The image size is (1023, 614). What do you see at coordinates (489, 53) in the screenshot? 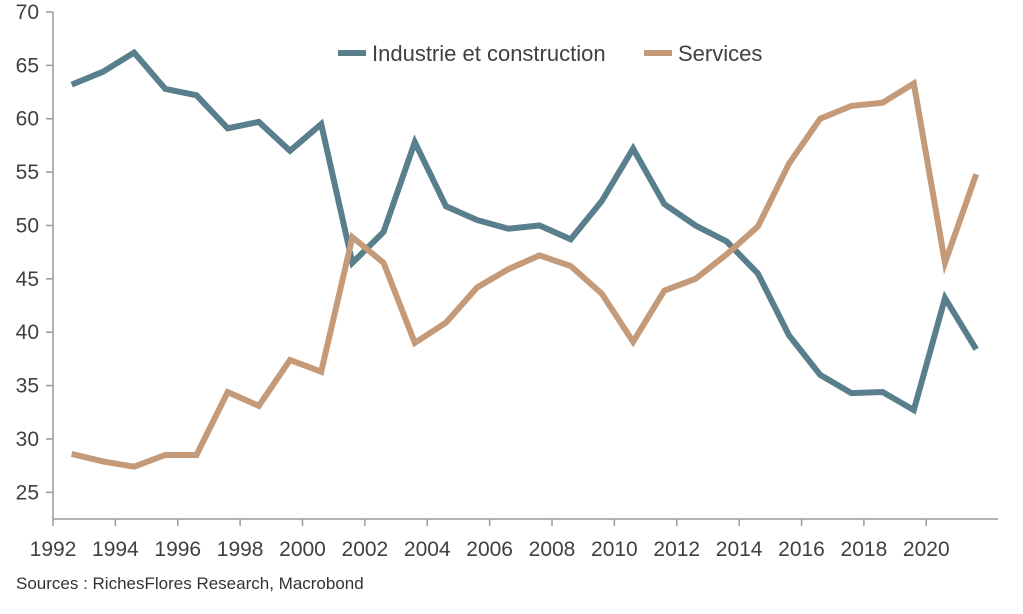
I see `legend-label-0: Industrie et construction` at bounding box center [489, 53].